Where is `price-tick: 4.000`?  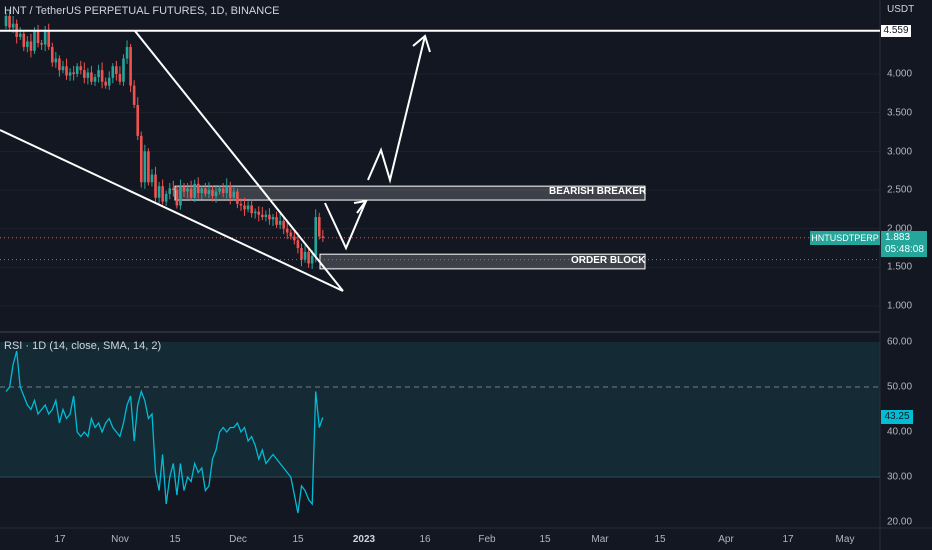
price-tick: 4.000 is located at coordinates (900, 74).